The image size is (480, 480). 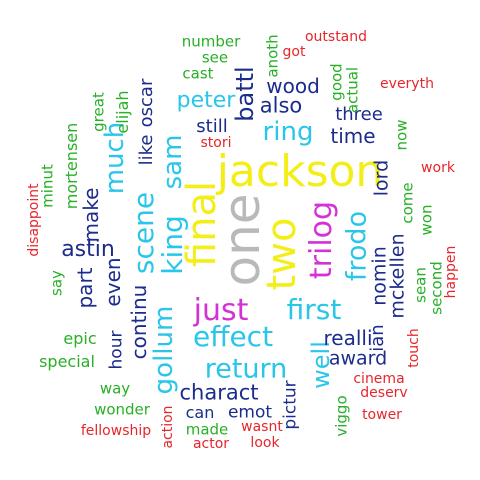 What do you see at coordinates (215, 57) in the screenshot?
I see `word-see: see` at bounding box center [215, 57].